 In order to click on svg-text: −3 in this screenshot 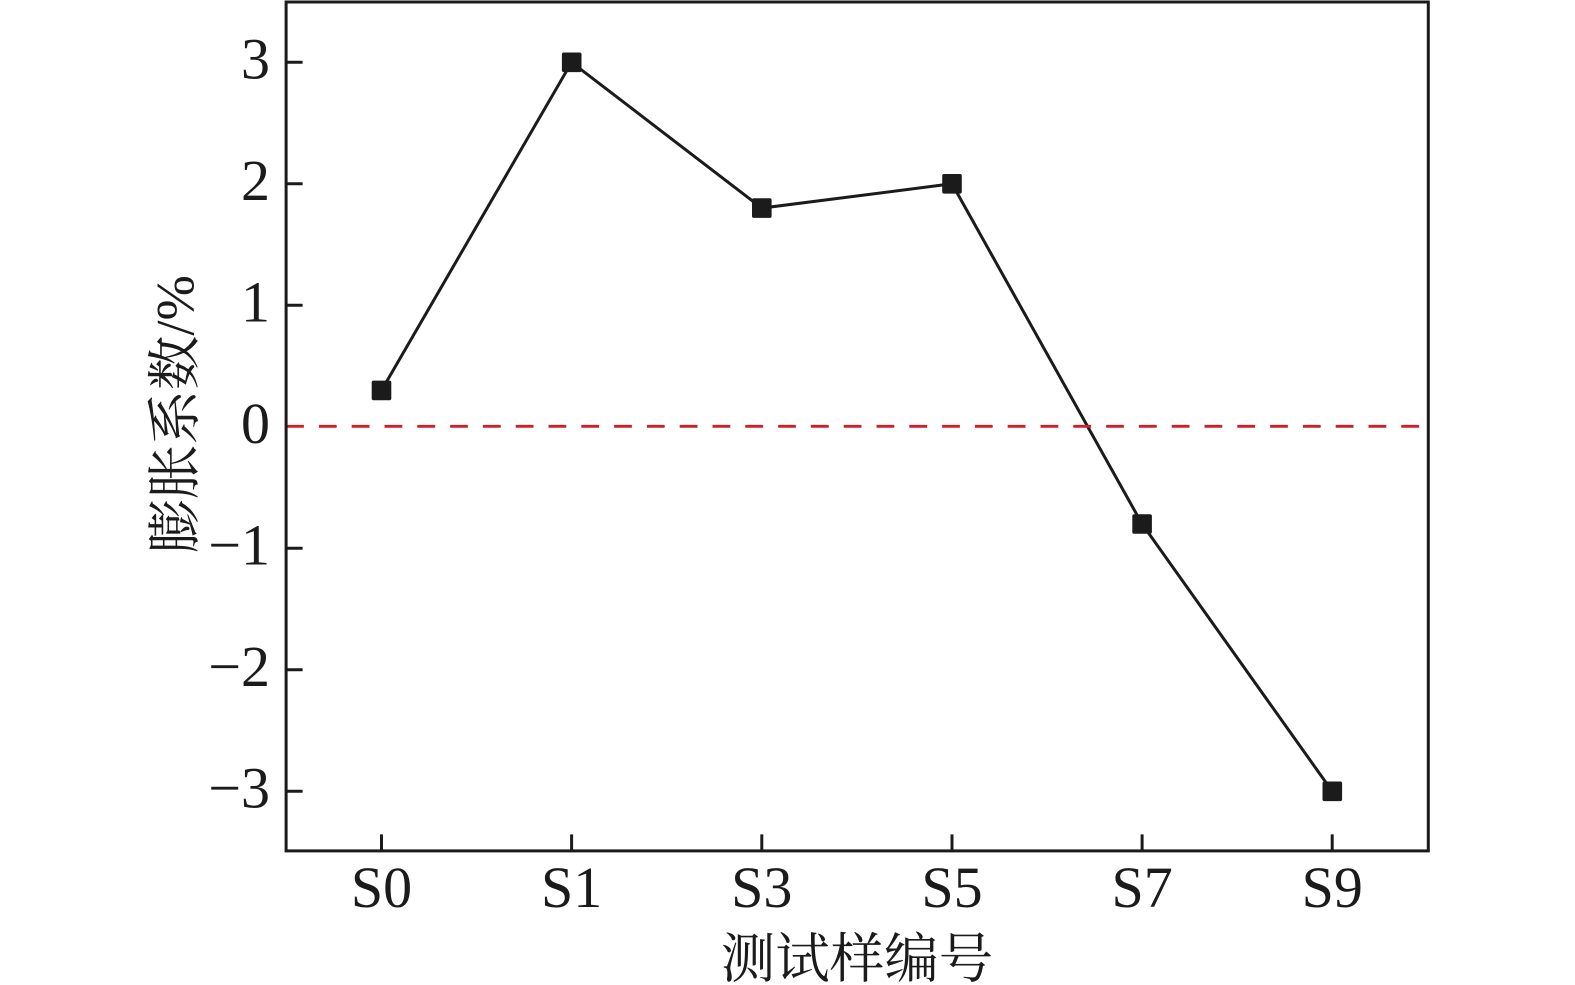, I will do `click(239, 787)`.